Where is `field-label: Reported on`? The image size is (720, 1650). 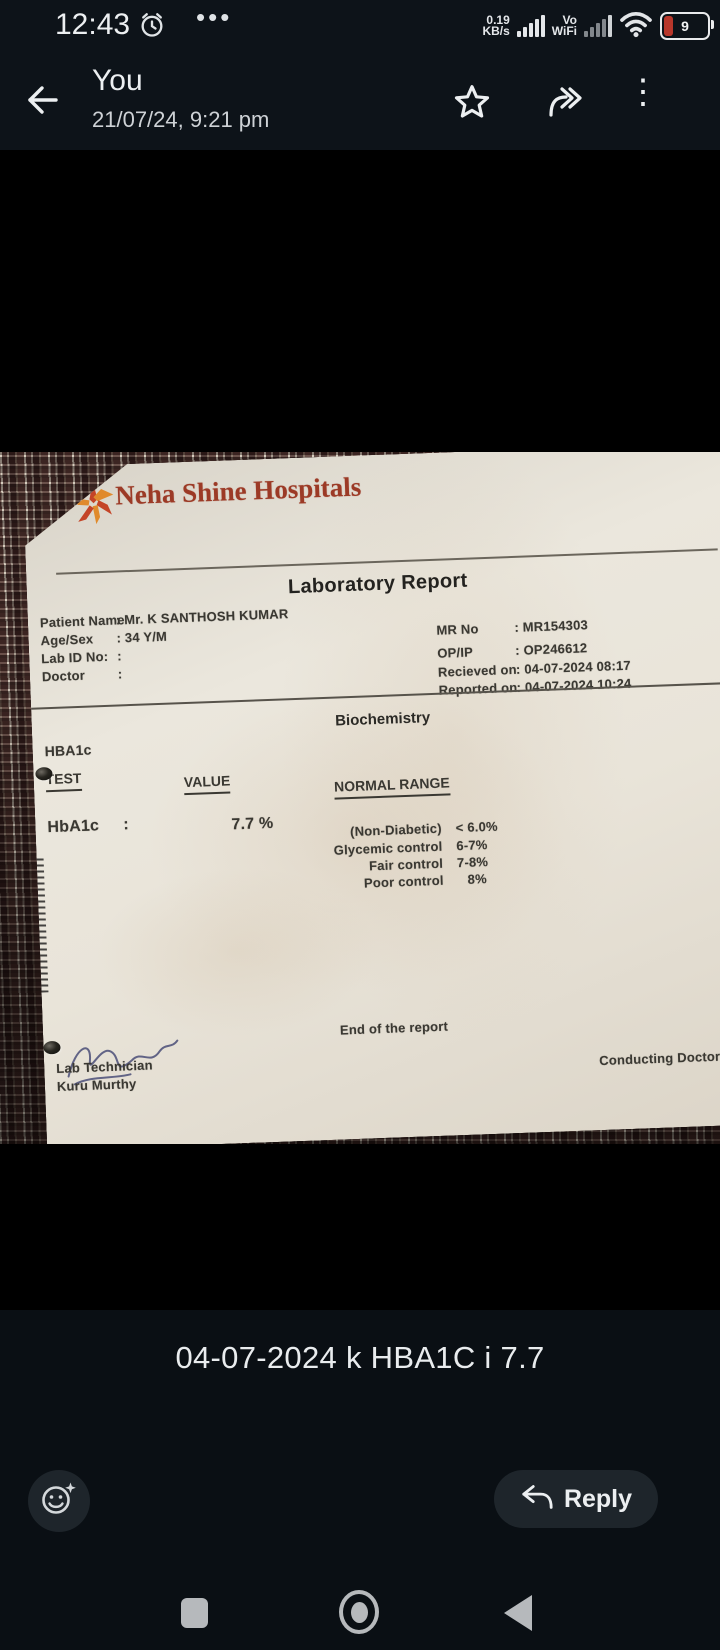 field-label: Reported on is located at coordinates (478, 688).